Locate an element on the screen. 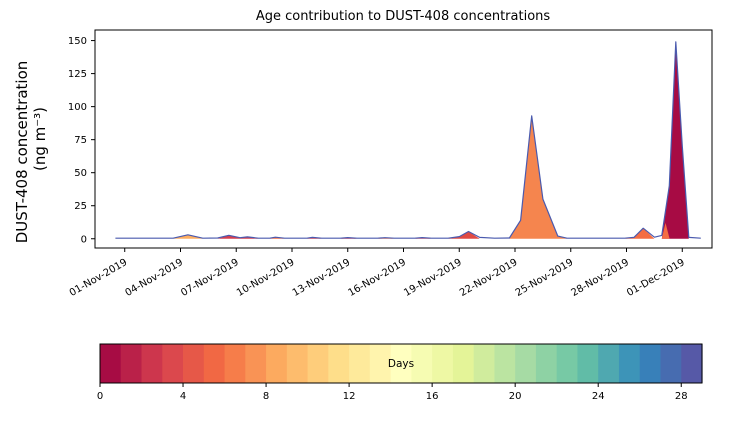  y-tick-label: 0 is located at coordinates (84, 239).